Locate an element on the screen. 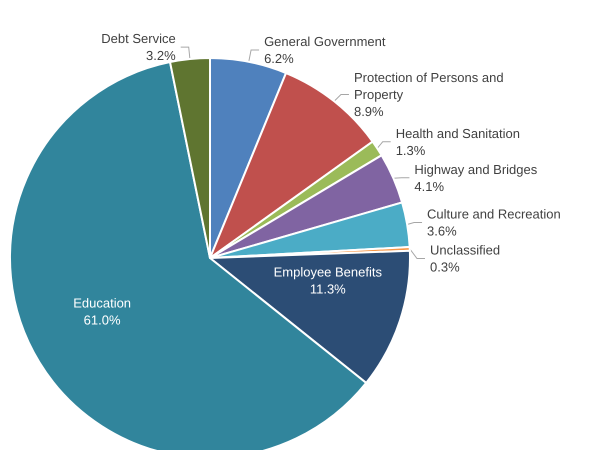  slice-label: Debt Service is located at coordinates (138, 38).